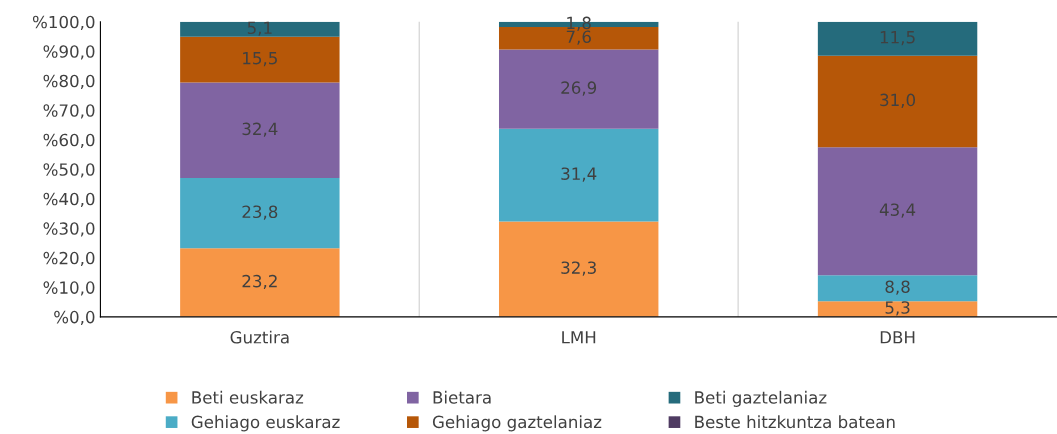  What do you see at coordinates (259, 337) in the screenshot?
I see `x-tick-label: Guztira` at bounding box center [259, 337].